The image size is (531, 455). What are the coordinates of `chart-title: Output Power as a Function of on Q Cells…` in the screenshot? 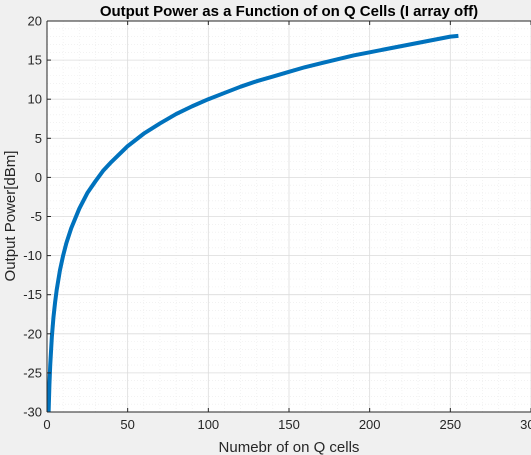 It's located at (289, 11).